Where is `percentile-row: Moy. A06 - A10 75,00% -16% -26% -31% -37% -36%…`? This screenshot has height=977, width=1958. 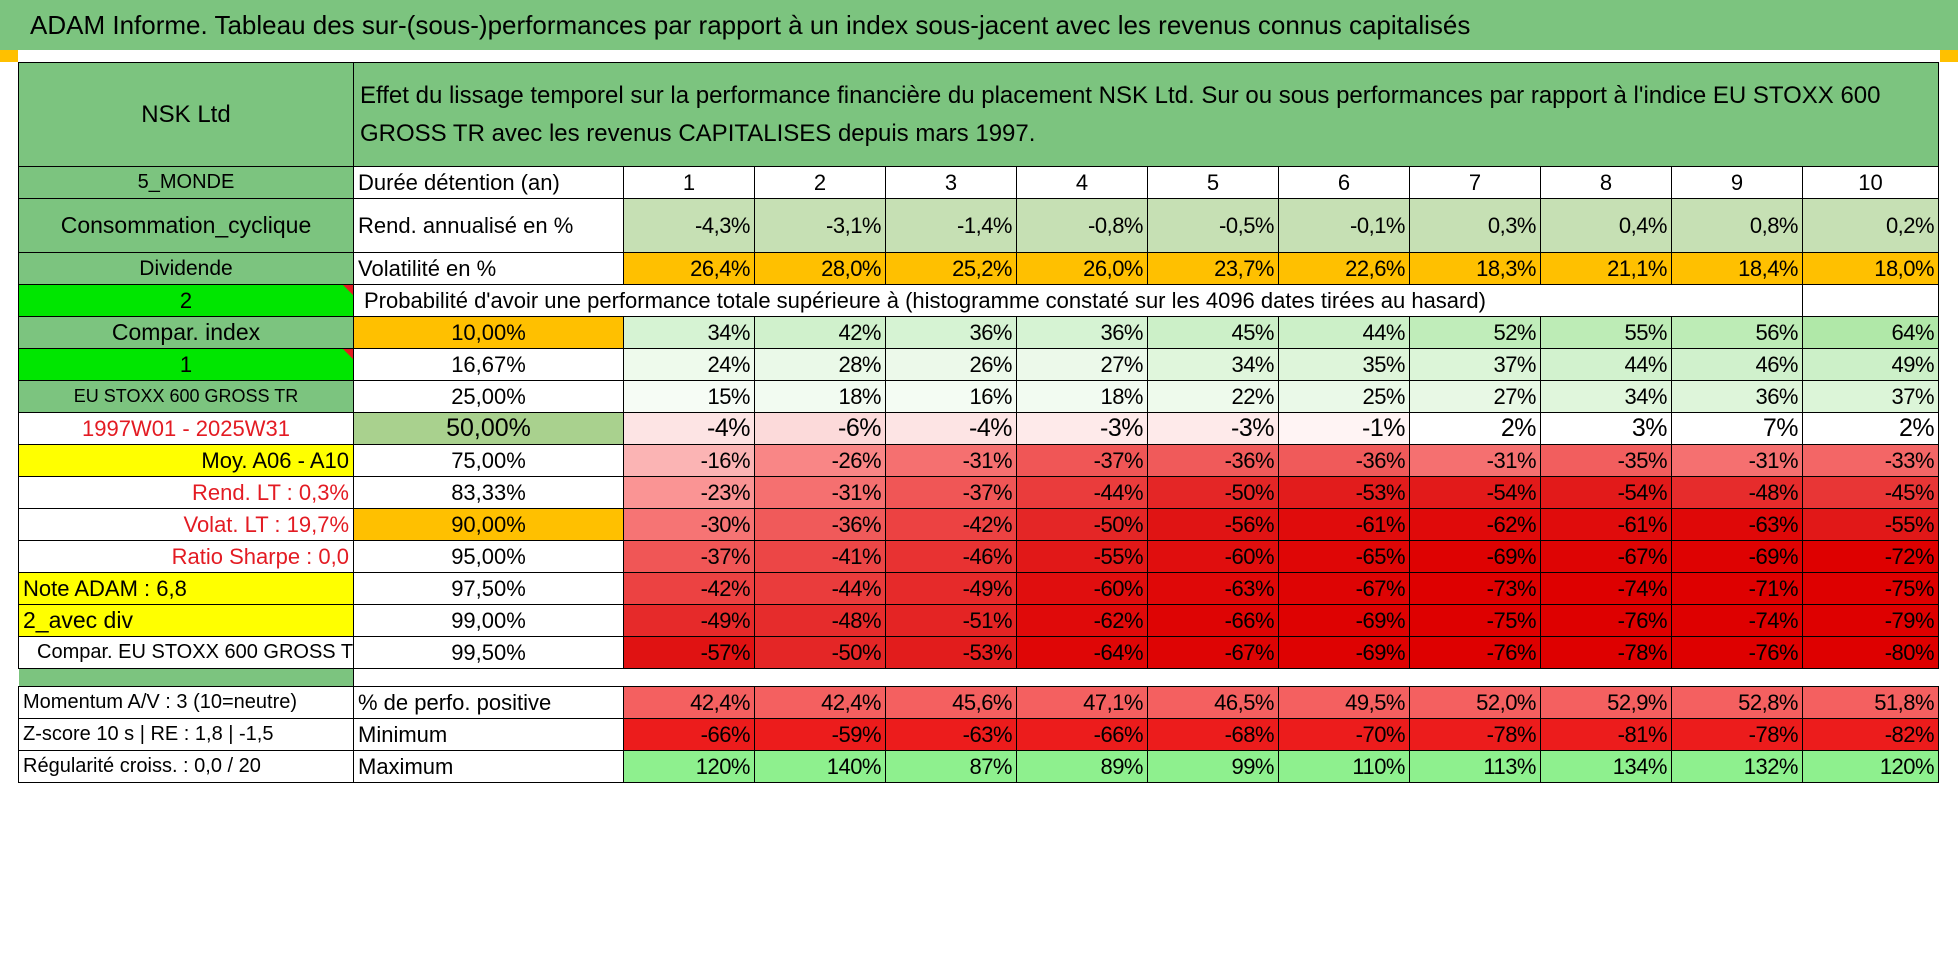 percentile-row: Moy. A06 - A10 75,00% -16% -26% -31% -37% -36%… is located at coordinates (979, 460).